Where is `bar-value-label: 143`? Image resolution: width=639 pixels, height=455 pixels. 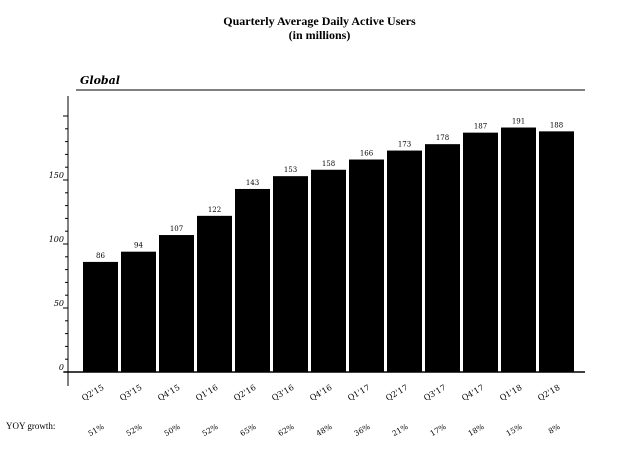 bar-value-label: 143 is located at coordinates (252, 183).